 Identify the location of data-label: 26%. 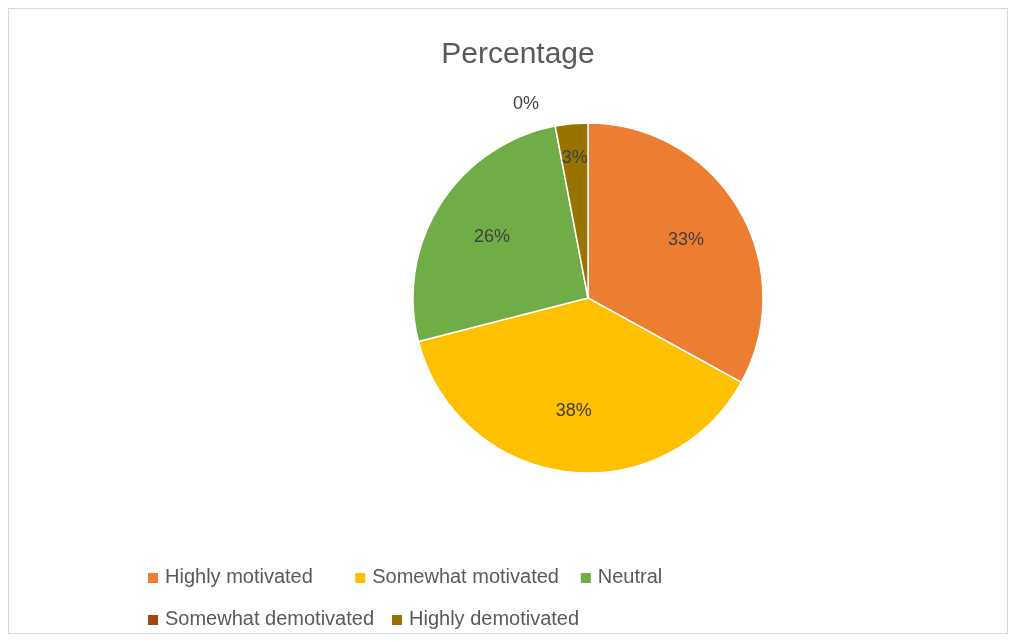
(491, 235).